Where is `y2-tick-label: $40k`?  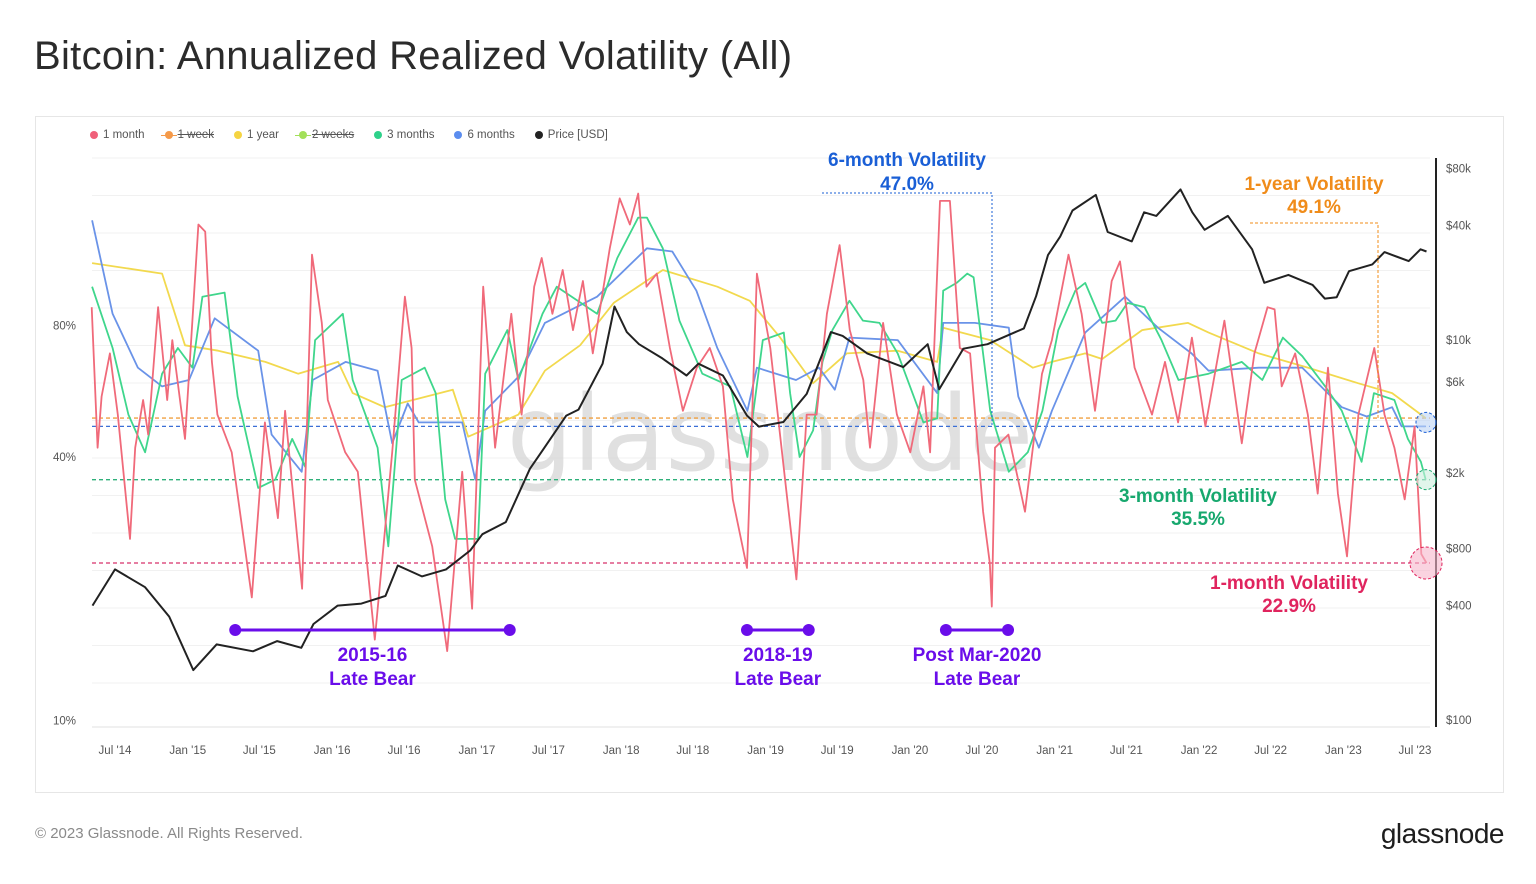
y2-tick-label: $40k is located at coordinates (1458, 227).